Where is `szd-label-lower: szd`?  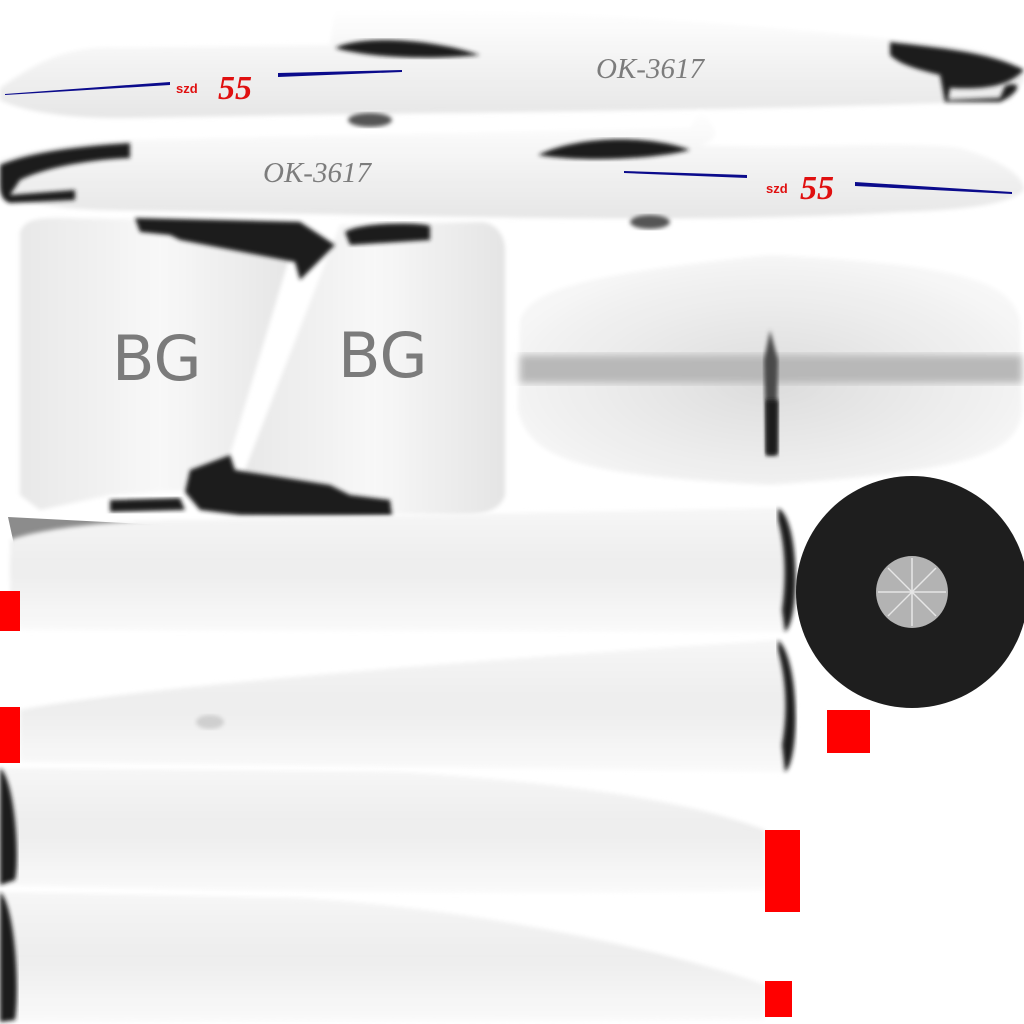
szd-label-lower: szd is located at coordinates (777, 188).